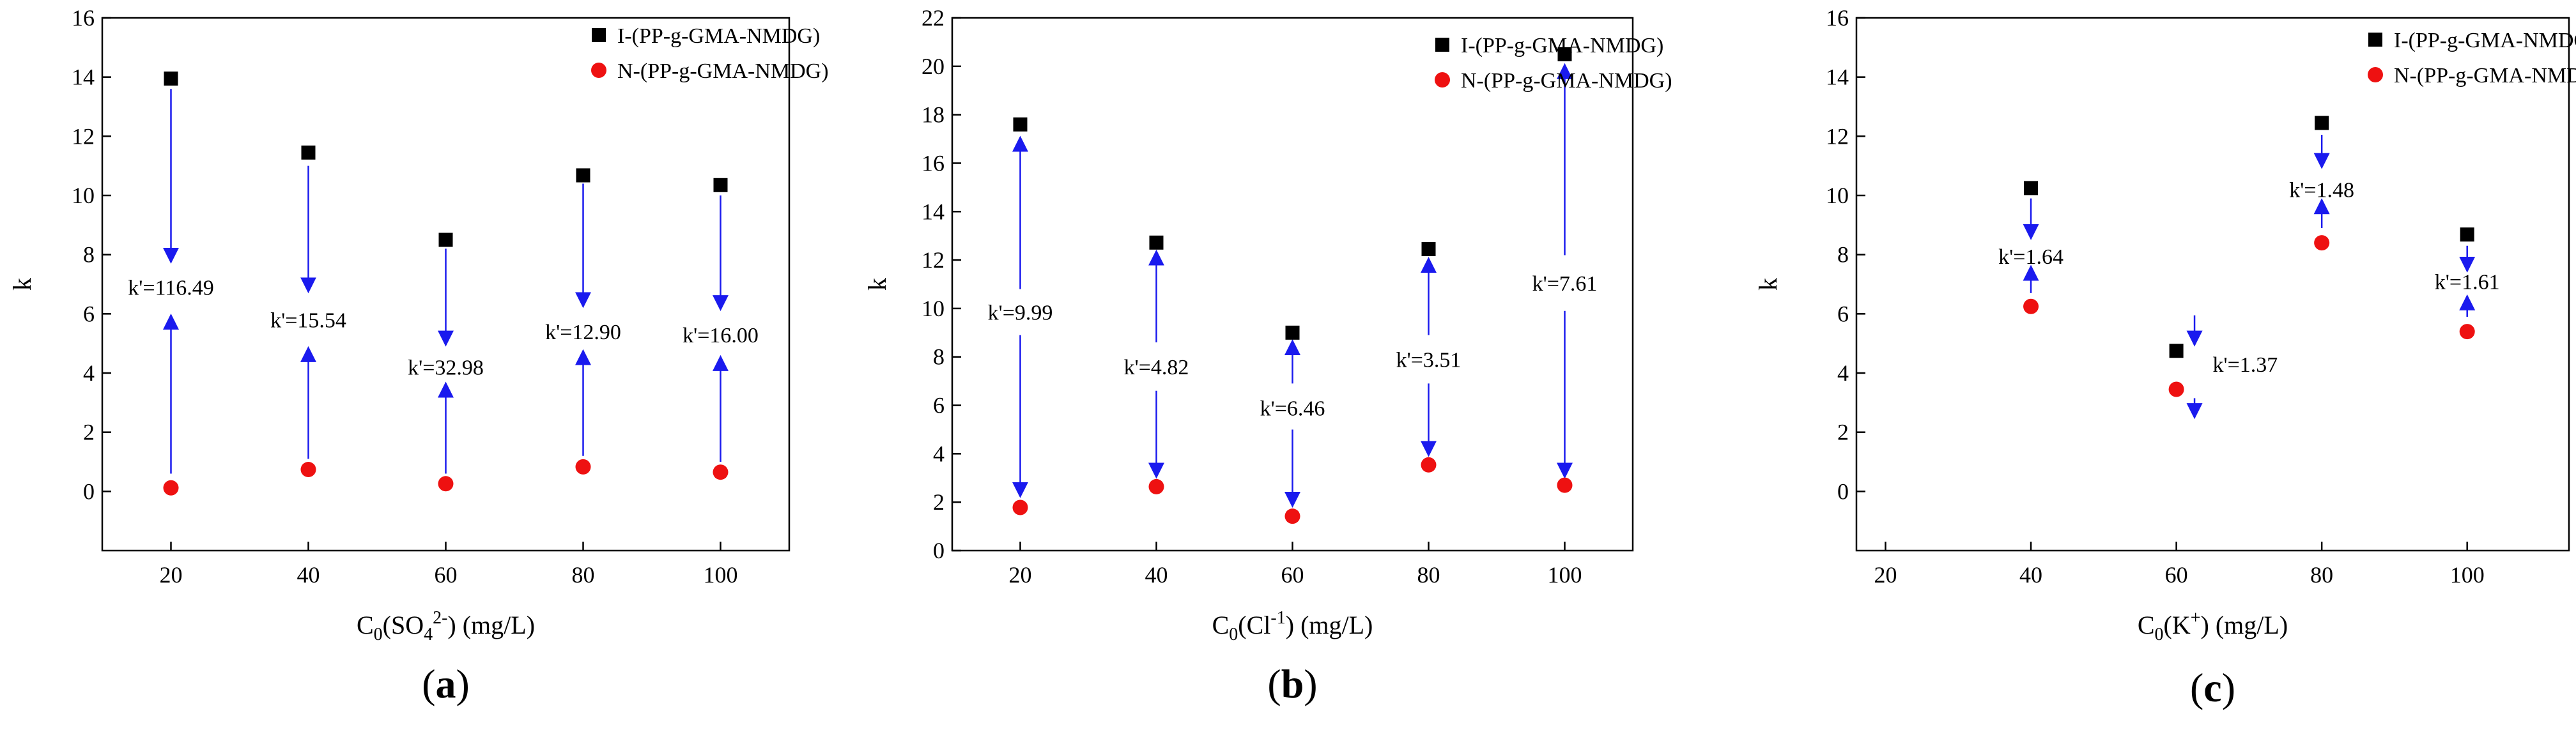  What do you see at coordinates (308, 321) in the screenshot?
I see `annotation-label: k'=15.54` at bounding box center [308, 321].